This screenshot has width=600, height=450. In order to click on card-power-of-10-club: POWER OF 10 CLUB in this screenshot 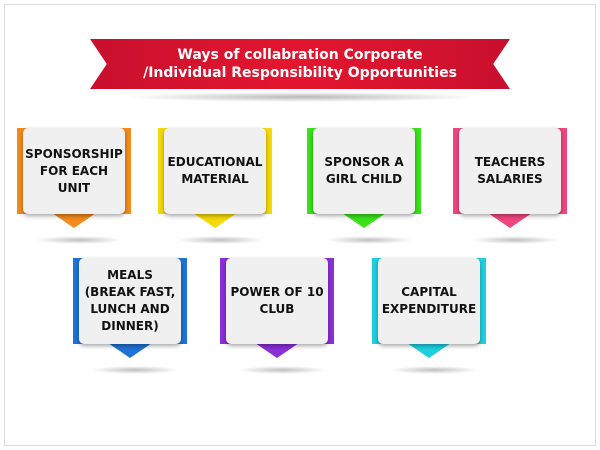, I will do `click(277, 316)`.